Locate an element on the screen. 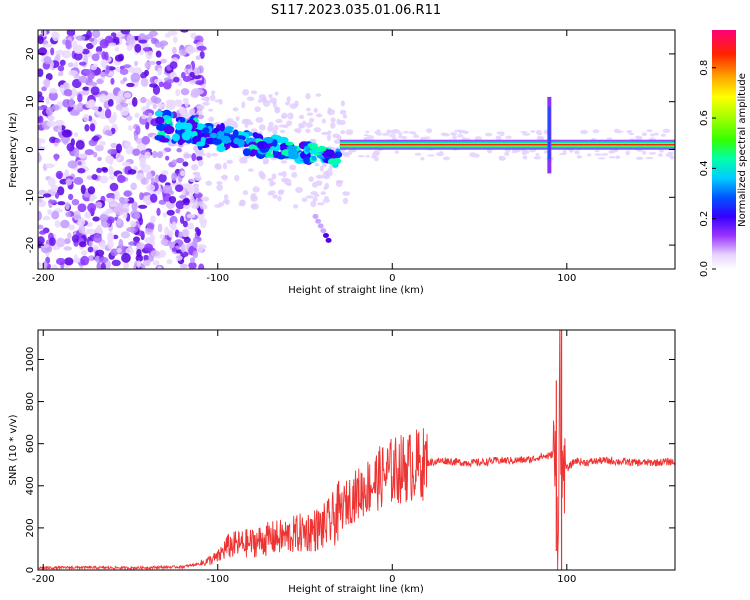 Image resolution: width=750 pixels, height=600 pixels. streak-blob is located at coordinates (318, 221).